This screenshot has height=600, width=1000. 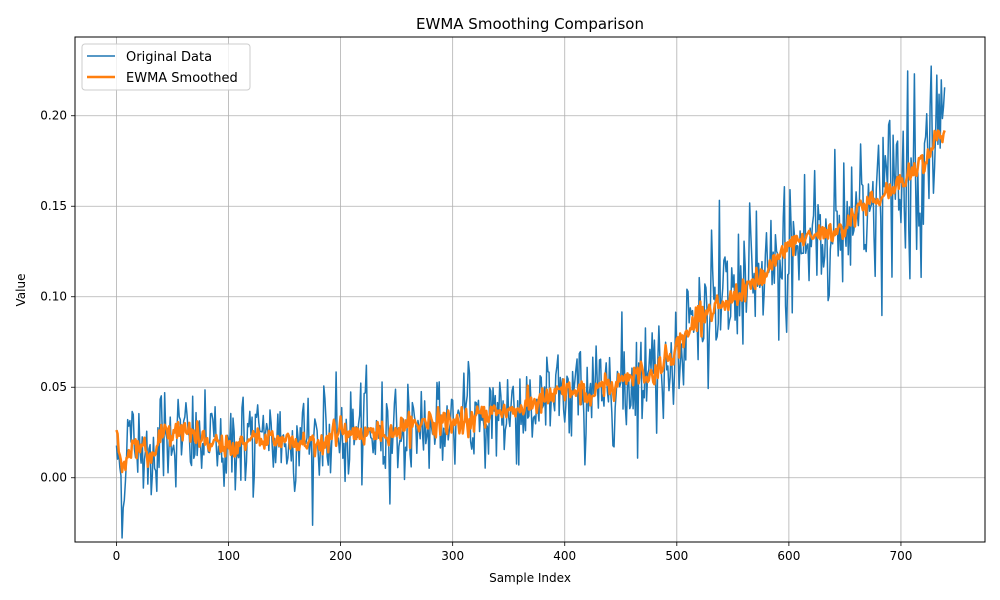 I want to click on y-axis-label: Value, so click(x=21, y=290).